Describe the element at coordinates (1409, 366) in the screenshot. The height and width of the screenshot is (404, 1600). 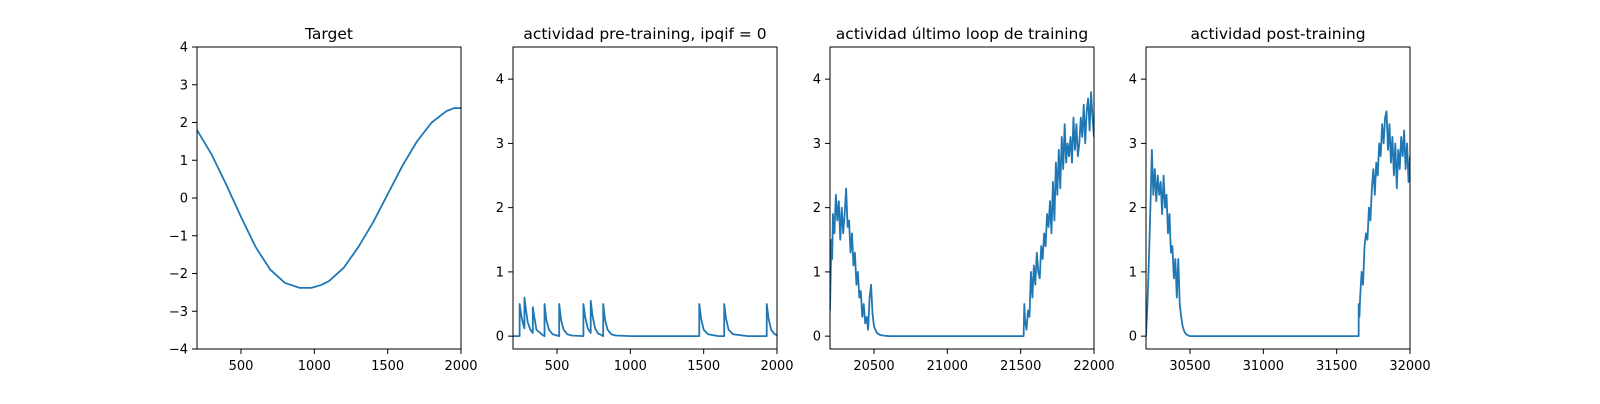
I see `x-tick-label: 32000` at that location.